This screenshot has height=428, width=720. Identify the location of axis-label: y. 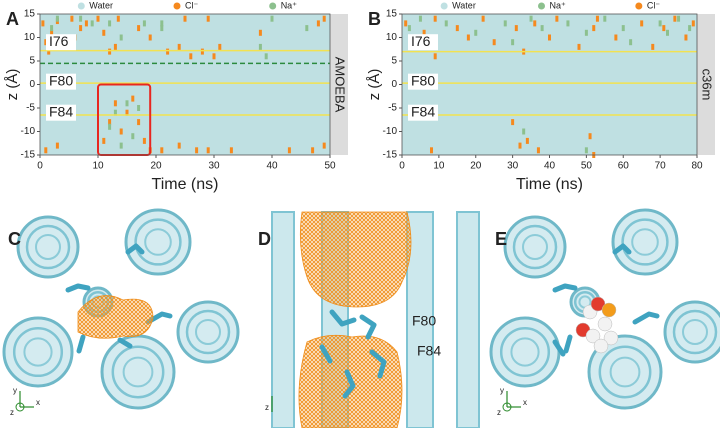
(502, 390).